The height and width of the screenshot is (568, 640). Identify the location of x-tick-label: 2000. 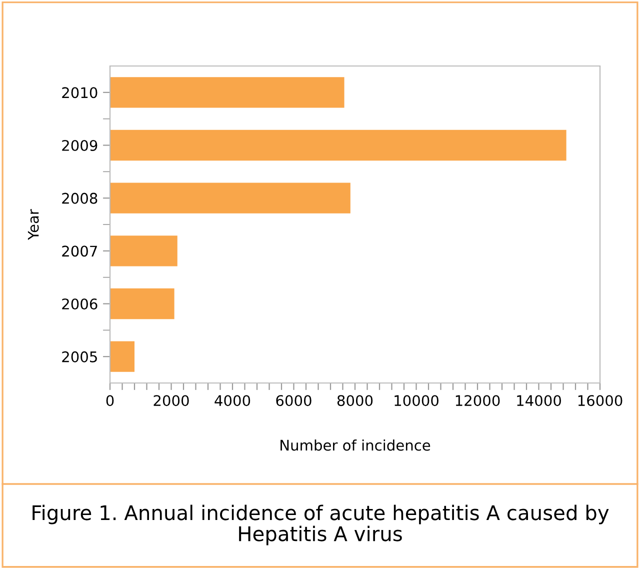
(171, 400).